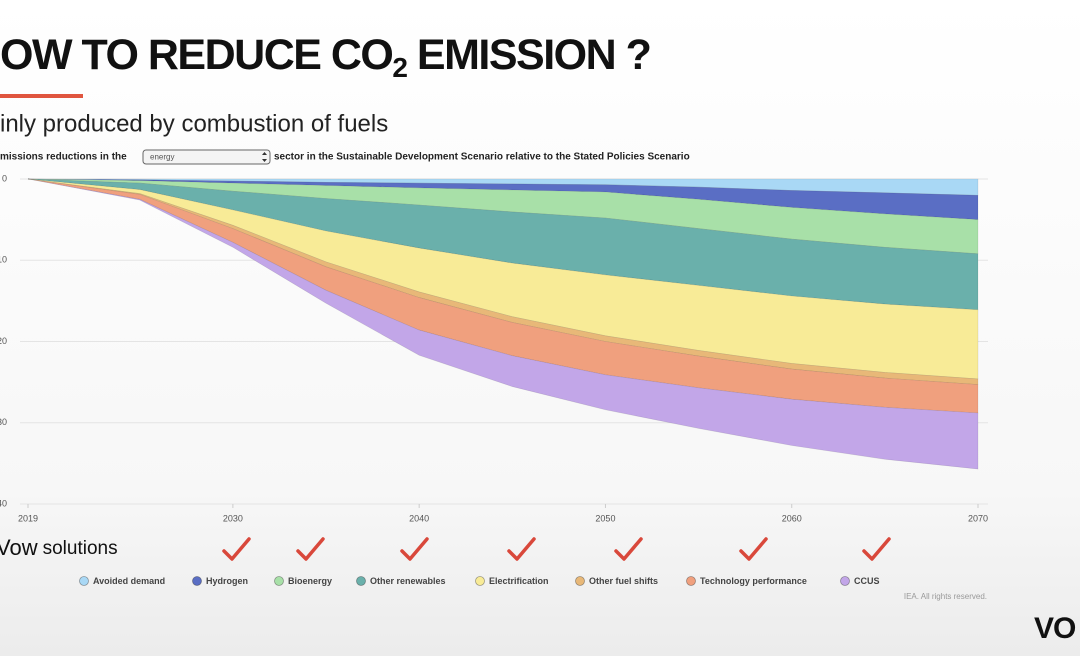 The height and width of the screenshot is (656, 1080). Describe the element at coordinates (945, 596) in the screenshot. I see `source-note: IEA. All rights reserved.` at that location.